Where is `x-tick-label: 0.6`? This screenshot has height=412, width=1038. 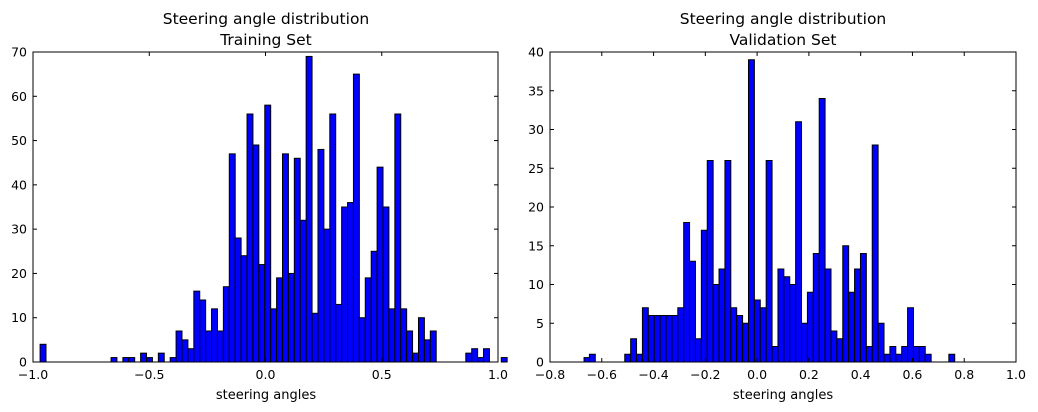 x-tick-label: 0.6 is located at coordinates (912, 374).